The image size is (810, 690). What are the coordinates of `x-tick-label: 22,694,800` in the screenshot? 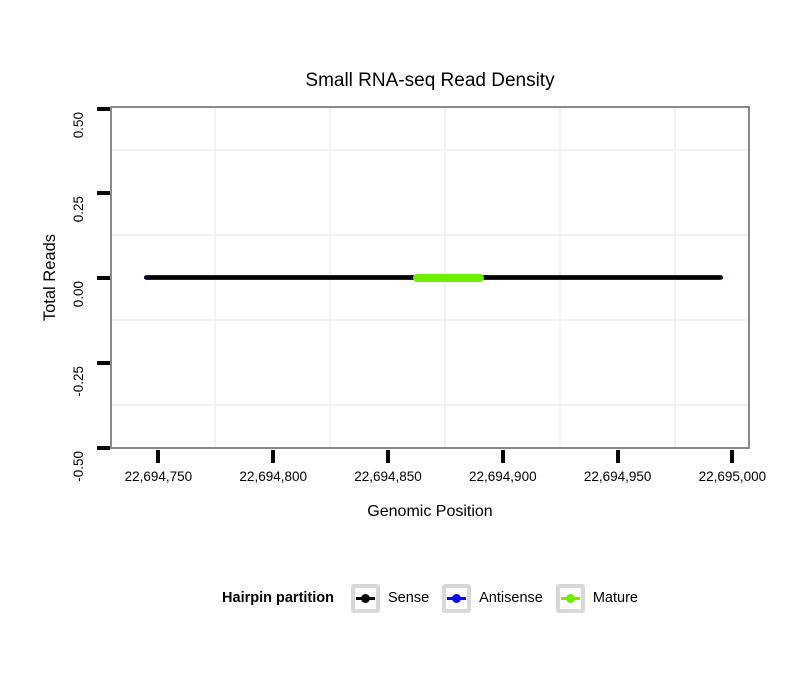 It's located at (273, 476).